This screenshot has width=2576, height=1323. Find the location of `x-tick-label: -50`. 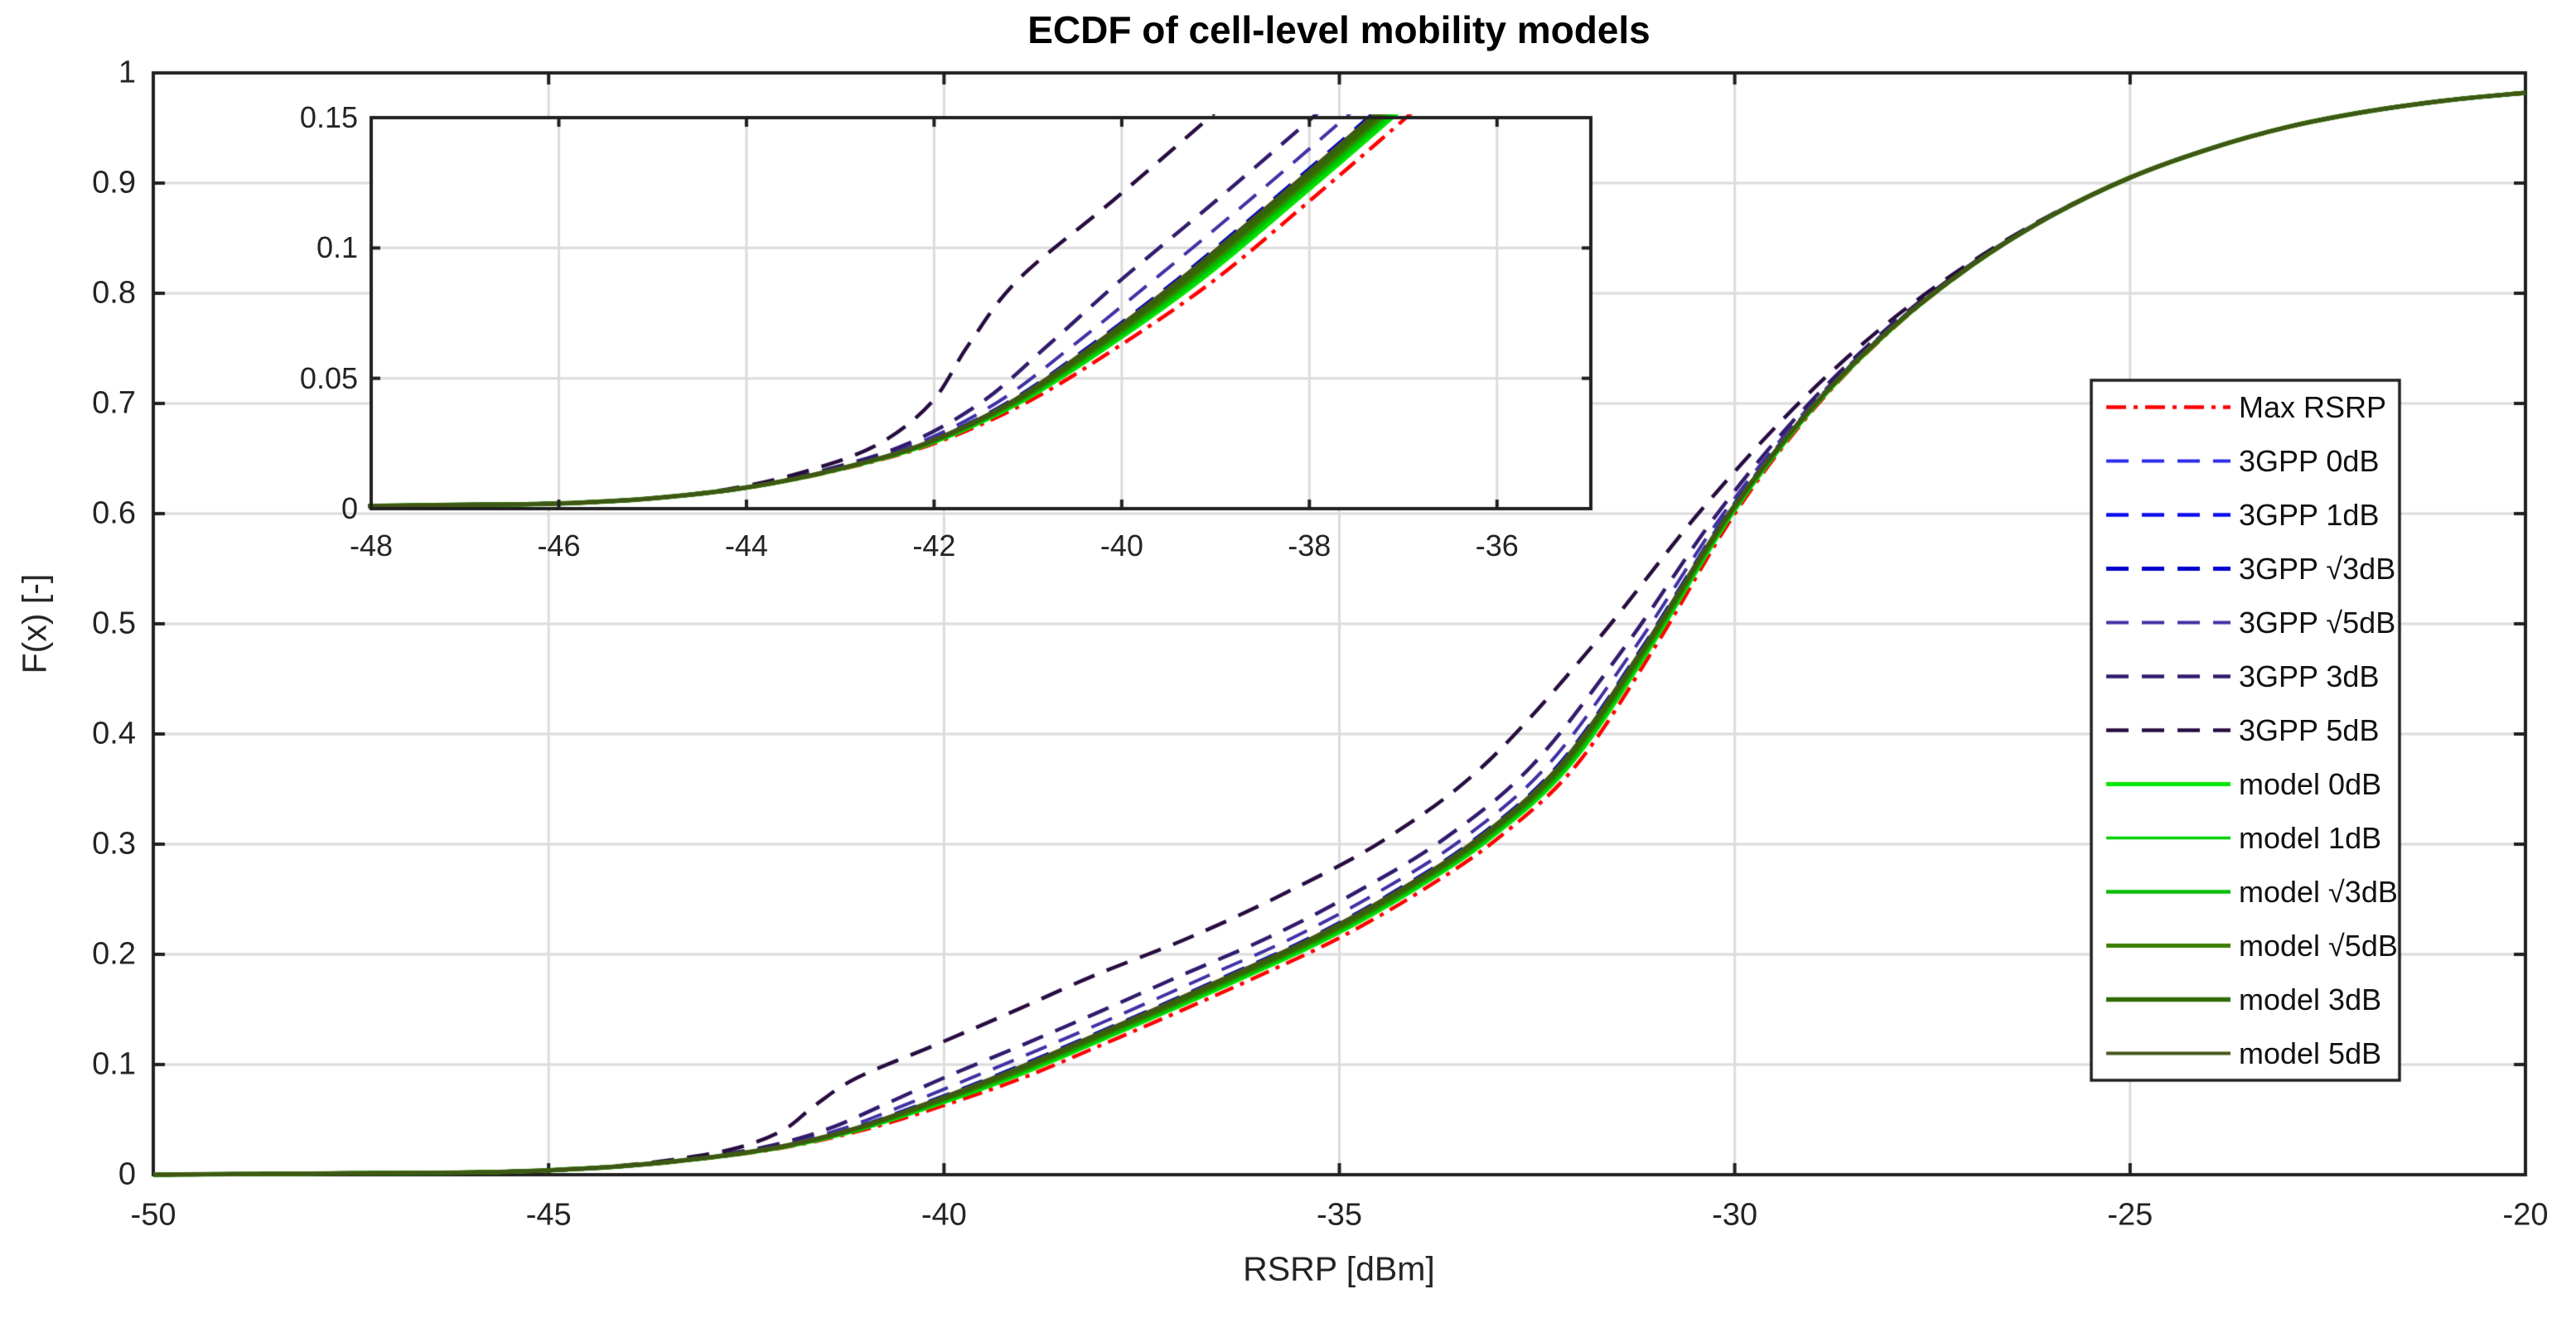

x-tick-label: -50 is located at coordinates (153, 1215).